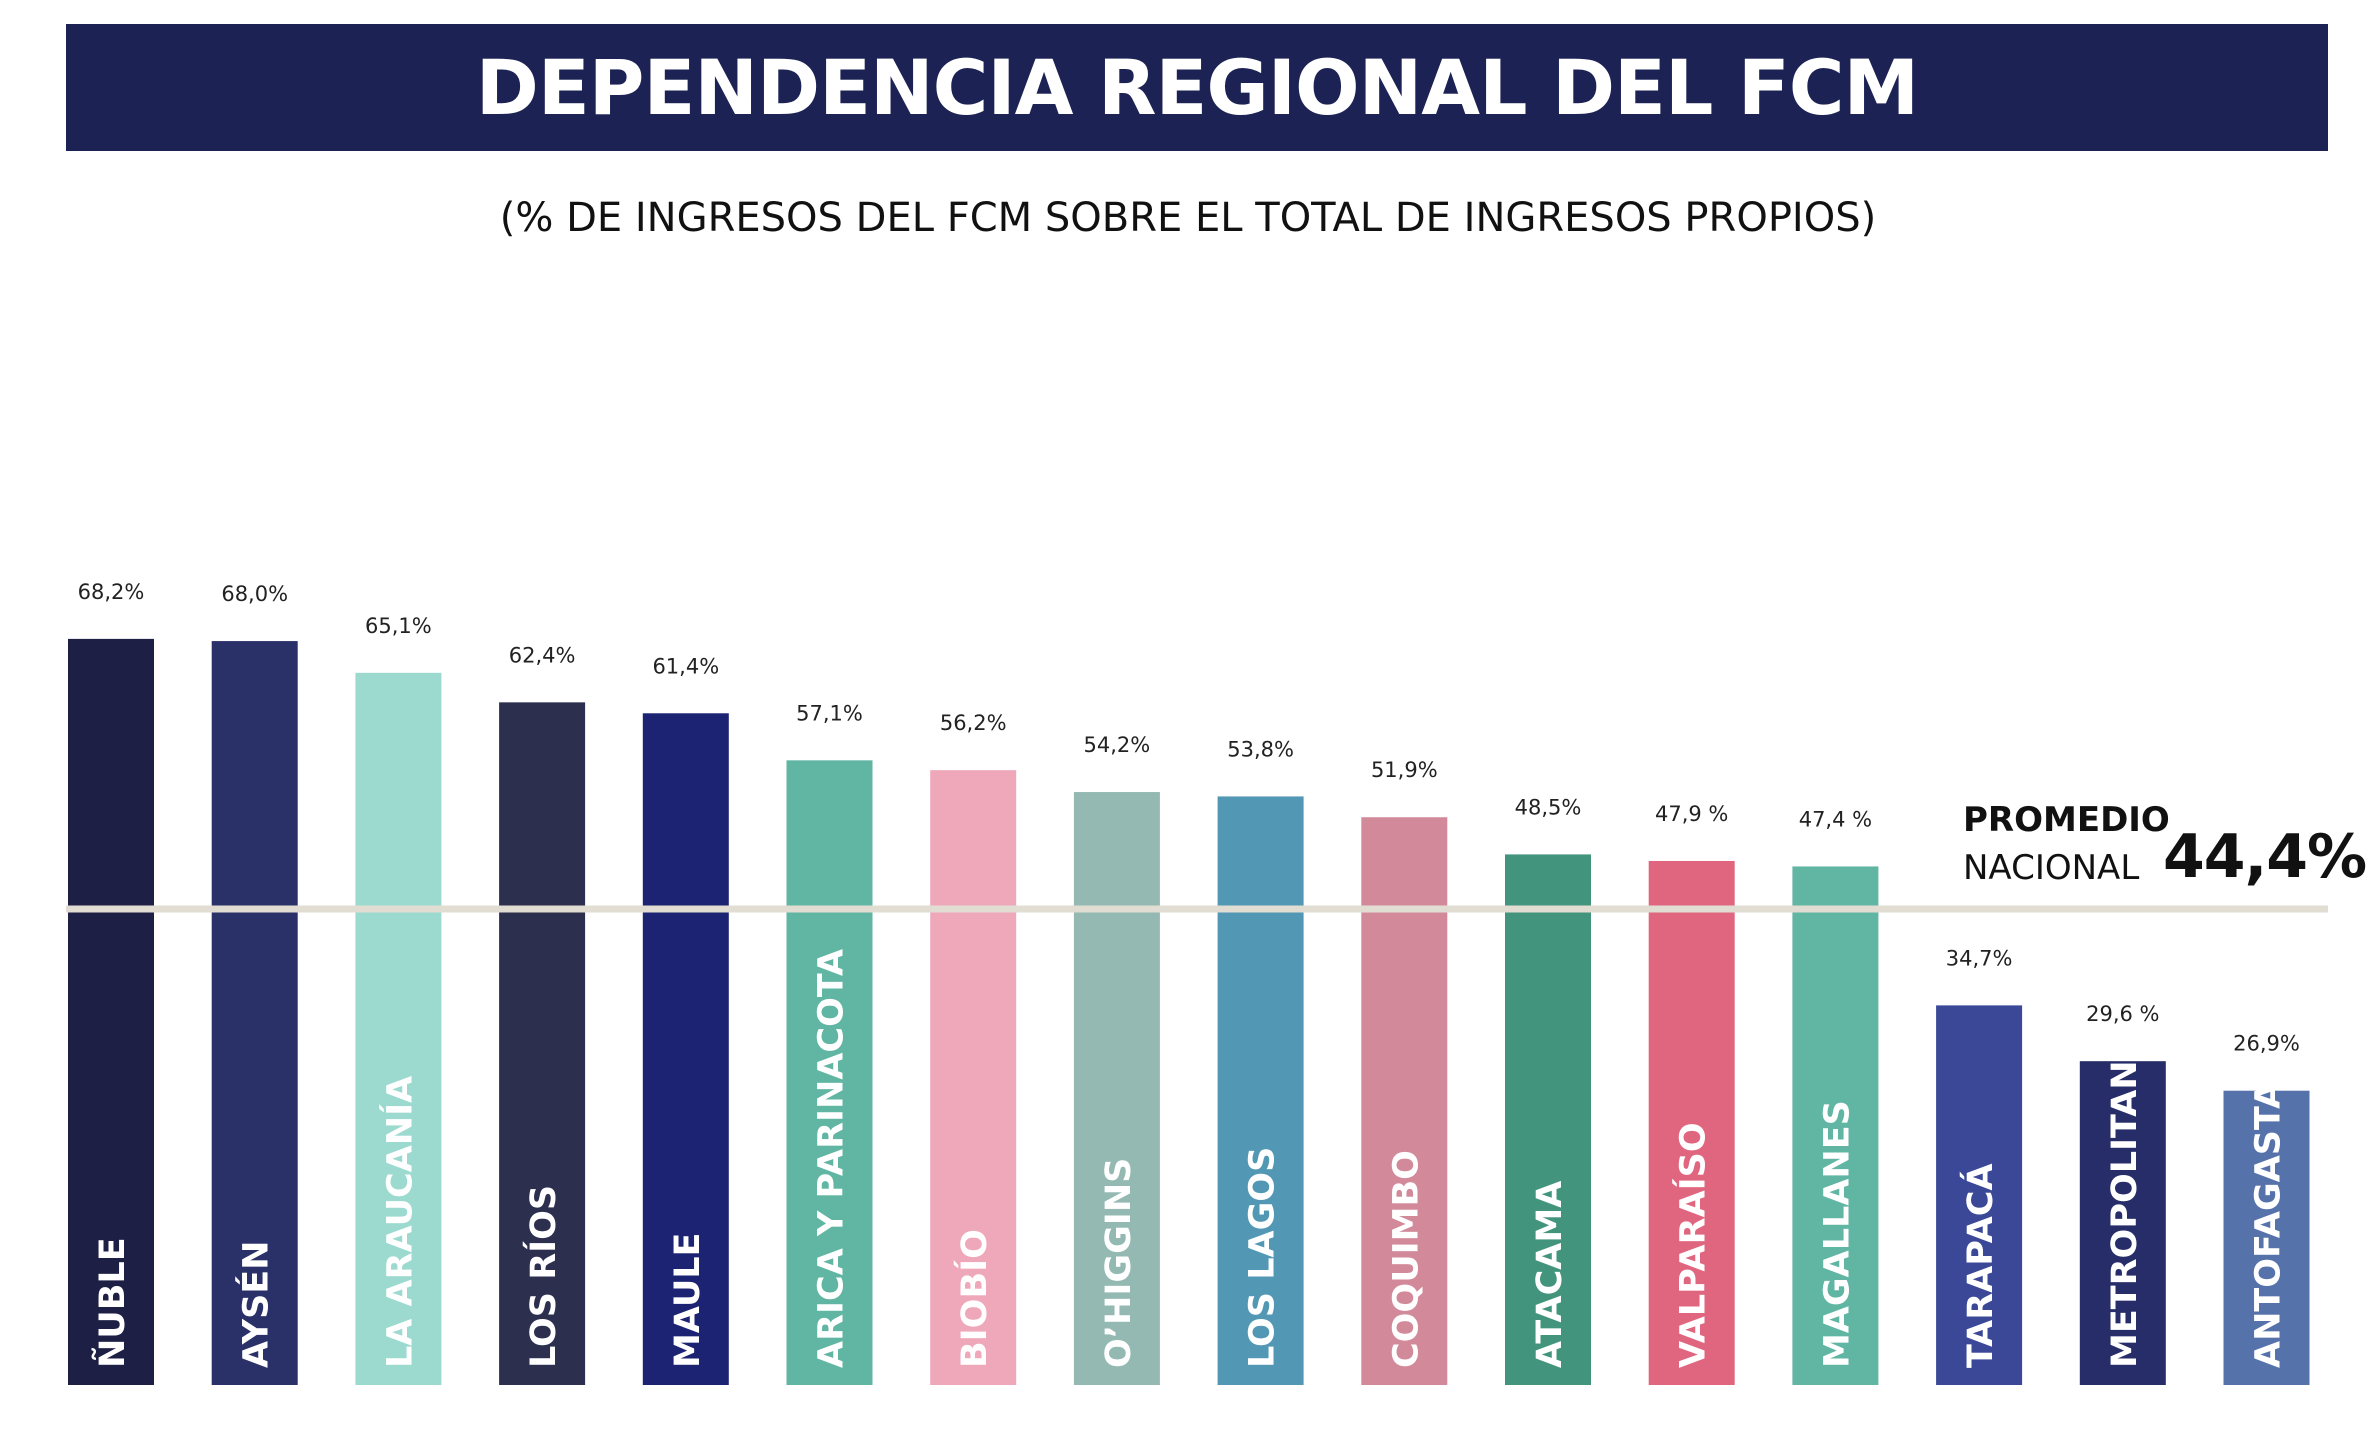 This screenshot has width=2376, height=1440. I want to click on category-label: ANTOFAGASTA, so click(2269, 1225).